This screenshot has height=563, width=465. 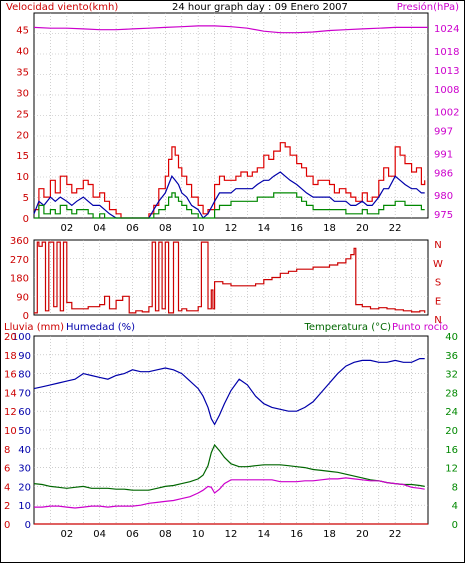 I want to click on rain-axis-title: Lluvia (mm), so click(x=34, y=327).